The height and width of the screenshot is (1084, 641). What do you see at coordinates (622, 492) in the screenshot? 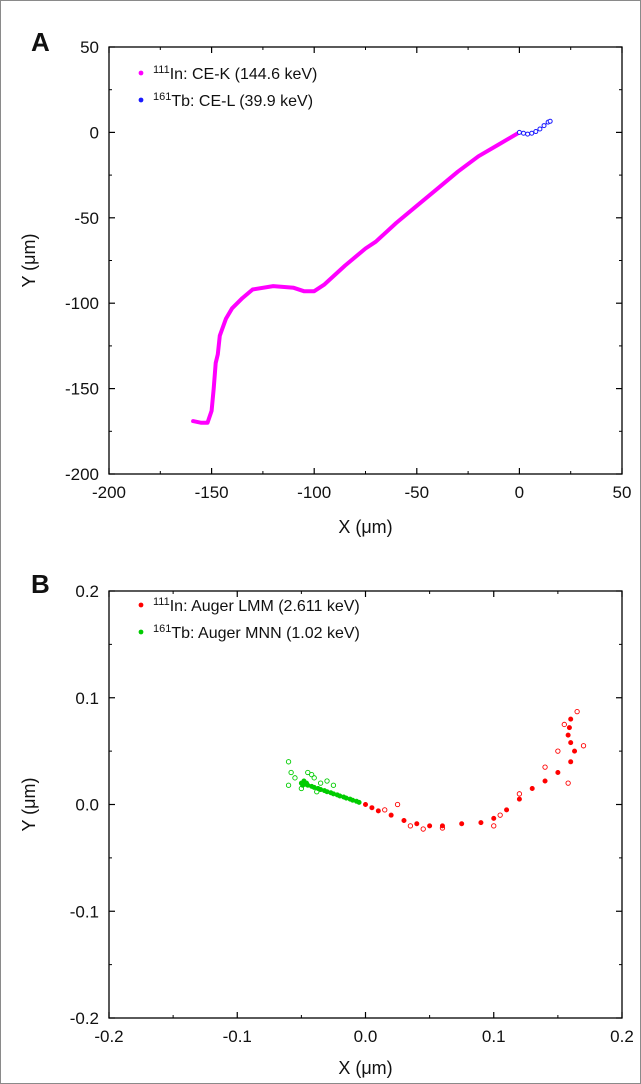
I see `x-tick-label: 50` at bounding box center [622, 492].